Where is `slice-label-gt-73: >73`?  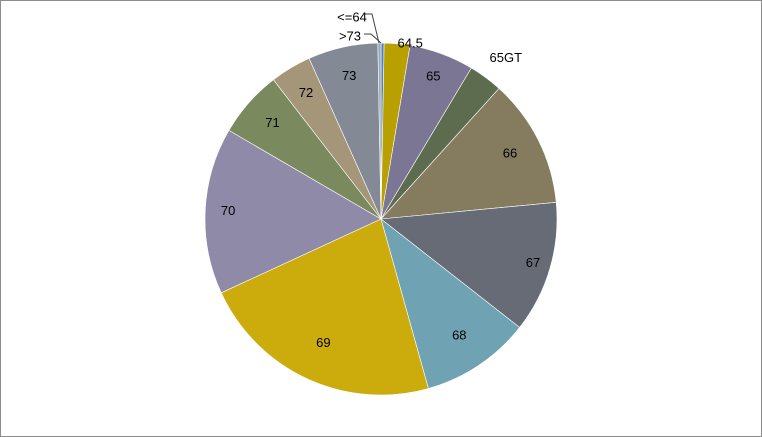
slice-label-gt-73: >73 is located at coordinates (350, 35).